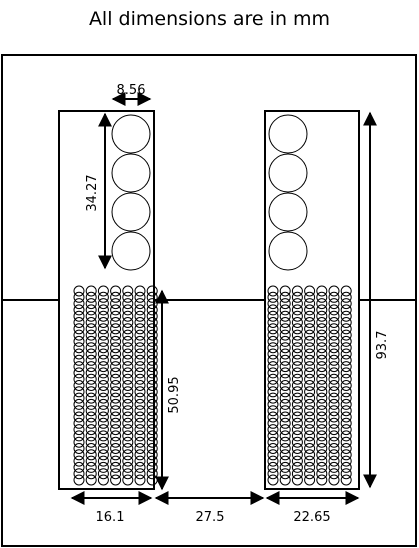 Image resolution: width=419 pixels, height=548 pixels. I want to click on diagram-title: All dimensions are in mm, so click(209, 19).